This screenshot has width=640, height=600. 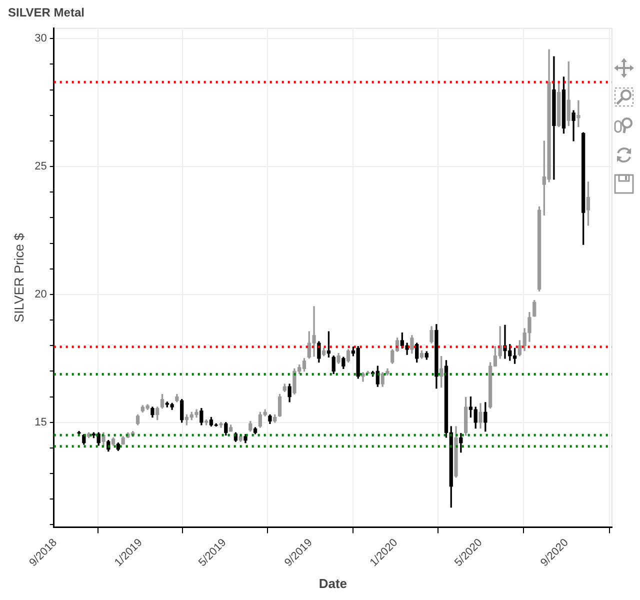 I want to click on y-tick-label: 25, so click(x=40, y=166).